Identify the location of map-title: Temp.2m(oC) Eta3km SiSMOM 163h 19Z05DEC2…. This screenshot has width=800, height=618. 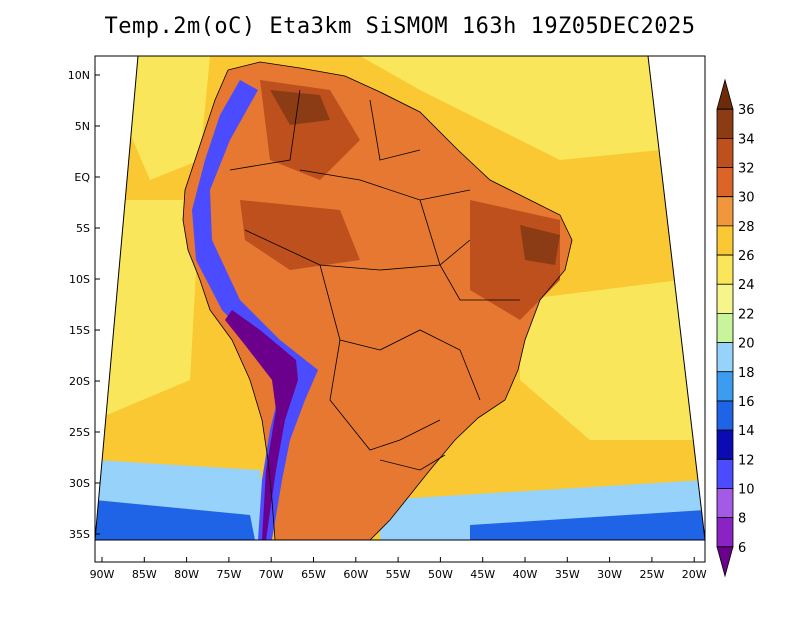
(400, 26).